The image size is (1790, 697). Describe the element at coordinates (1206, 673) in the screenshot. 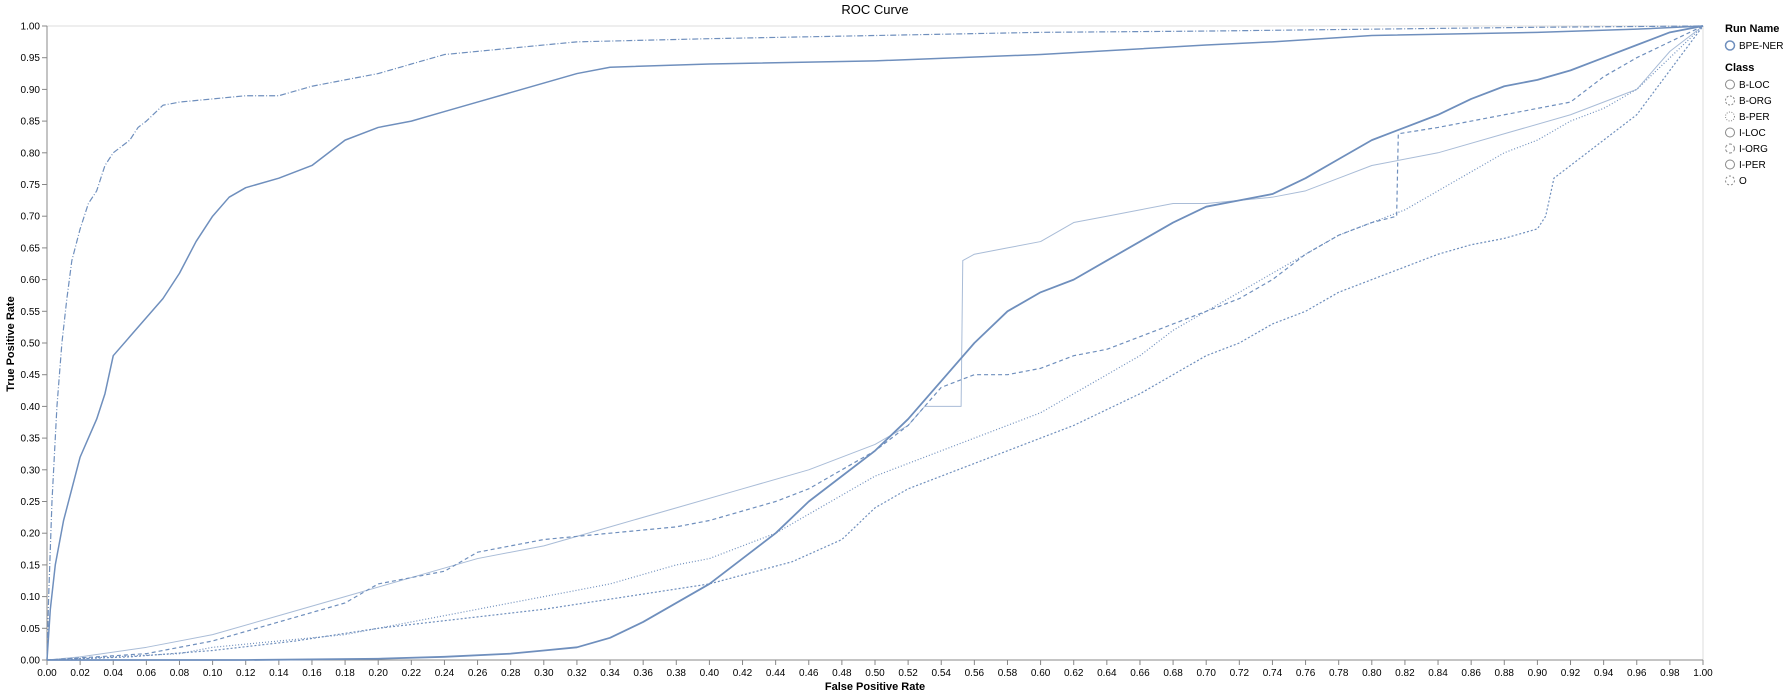

I see `x-tick-label: 0.70` at that location.